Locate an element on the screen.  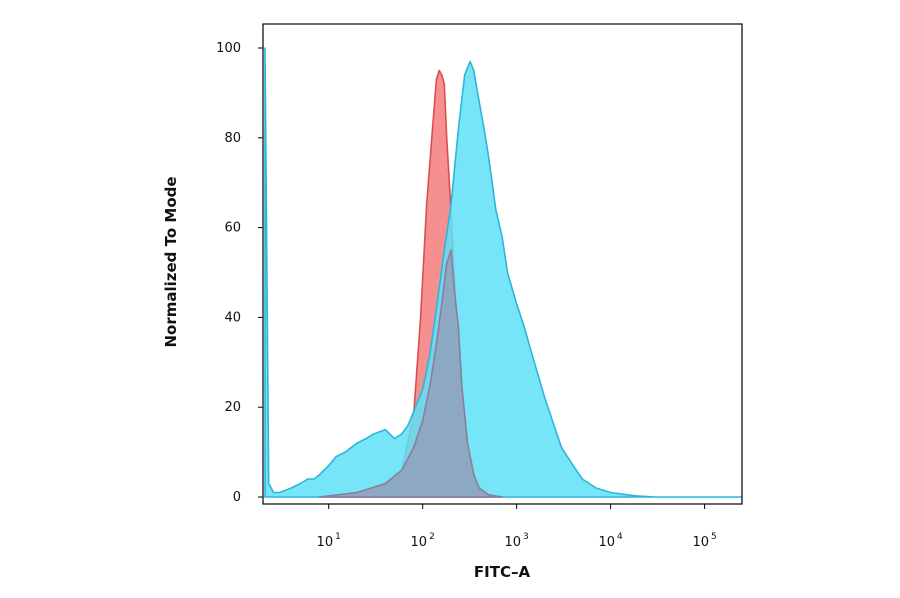
y-tick-label: 0 is located at coordinates (237, 497).